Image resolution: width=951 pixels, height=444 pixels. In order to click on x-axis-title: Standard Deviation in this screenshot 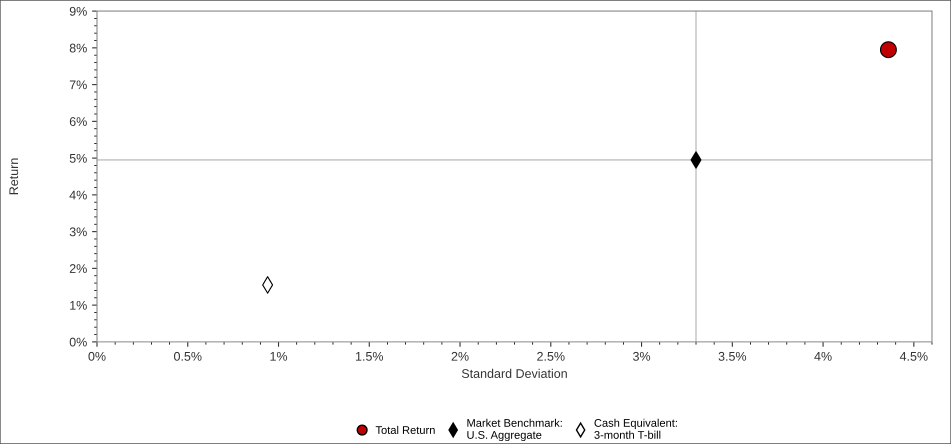, I will do `click(514, 373)`.